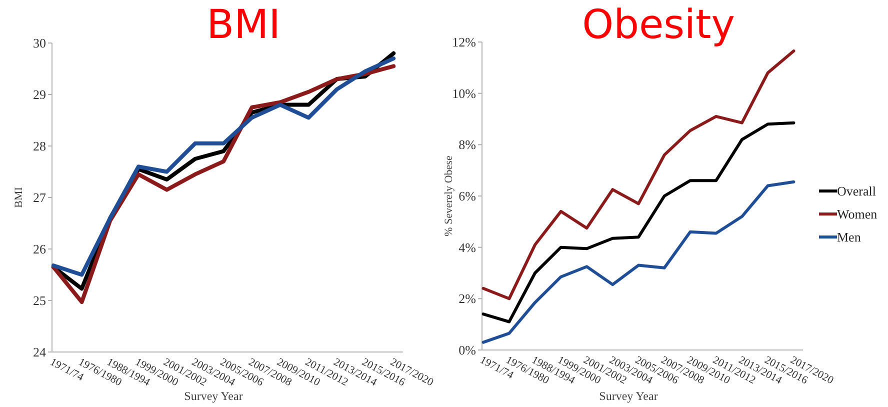 Image resolution: width=888 pixels, height=407 pixels. Describe the element at coordinates (19, 197) in the screenshot. I see `y-axis-title: BMI` at that location.